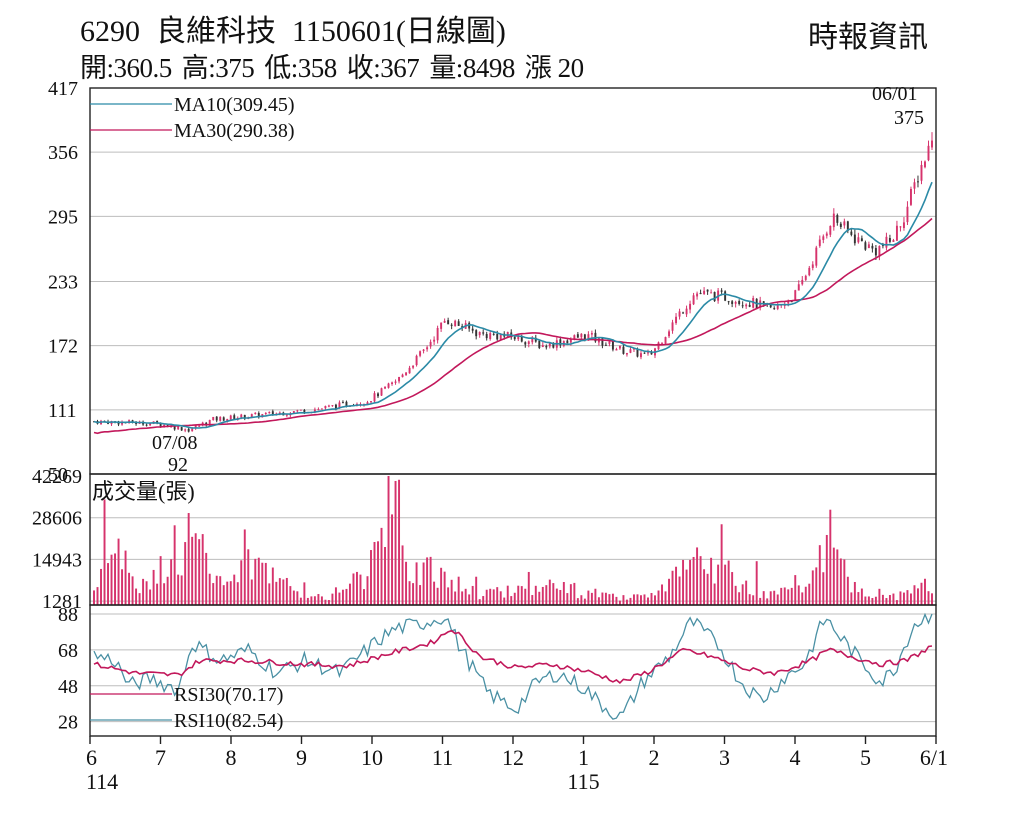  I want to click on ma-legend-label: MA30(290.38), so click(234, 131).